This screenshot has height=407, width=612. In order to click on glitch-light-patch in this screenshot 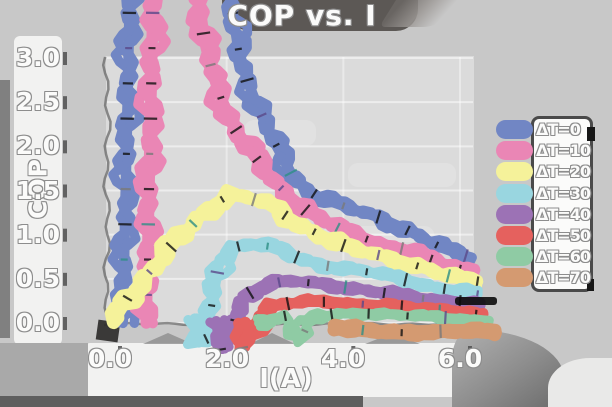, I will do `click(402, 175)`.